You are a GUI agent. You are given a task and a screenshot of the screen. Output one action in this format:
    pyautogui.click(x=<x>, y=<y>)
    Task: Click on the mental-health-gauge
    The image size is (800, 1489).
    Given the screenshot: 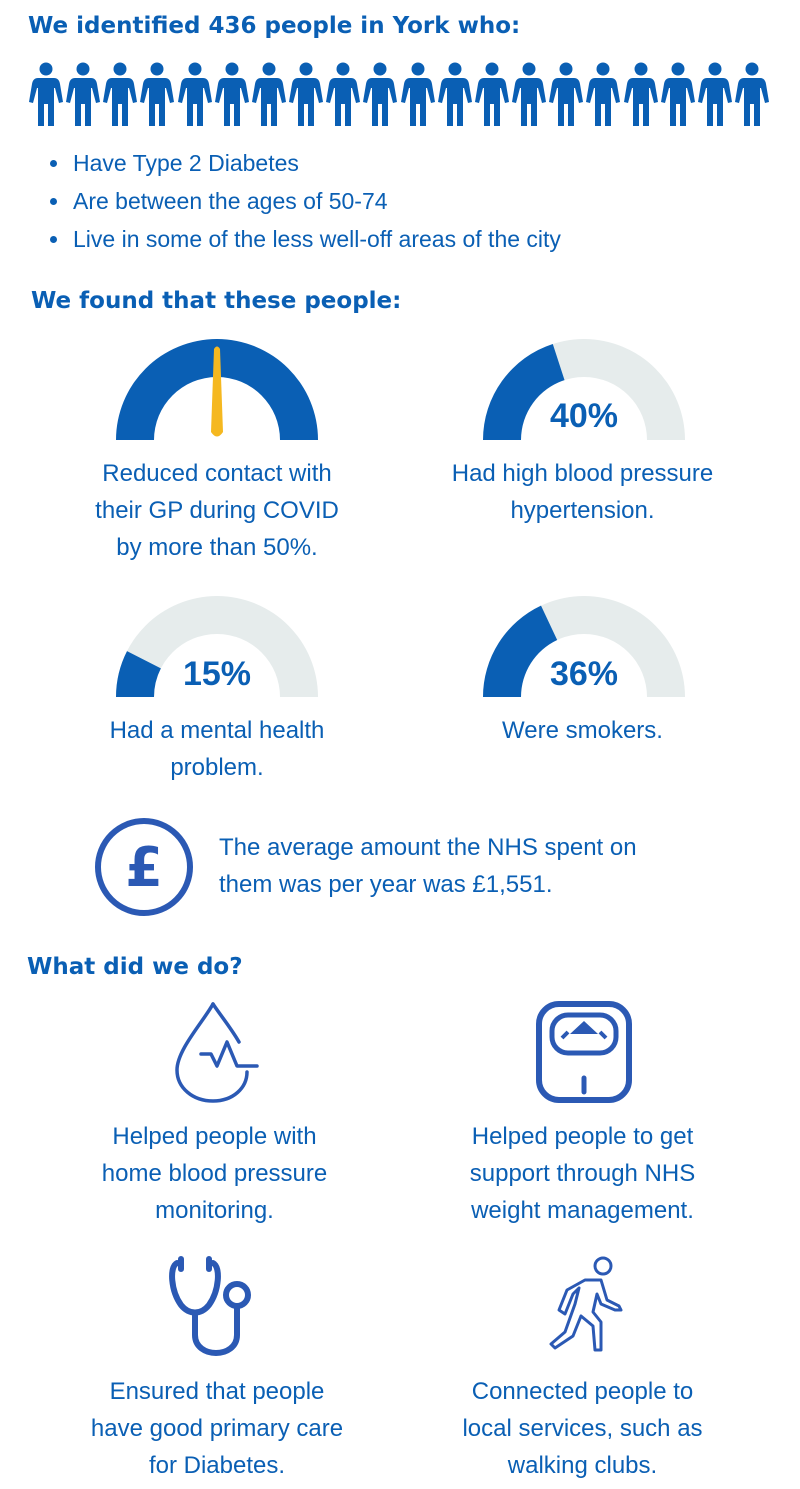 What is the action you would take?
    pyautogui.click(x=217, y=646)
    